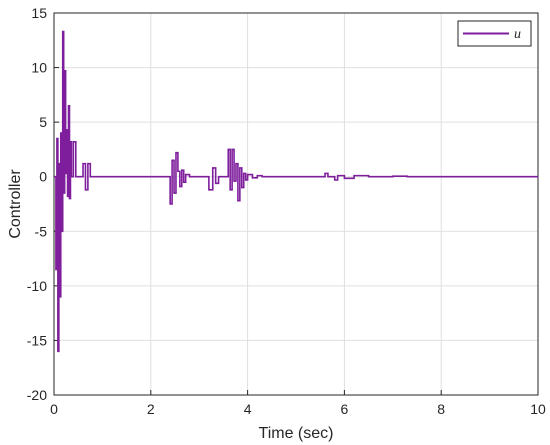 The image size is (550, 445). I want to click on x-tick-label: 2, so click(151, 409).